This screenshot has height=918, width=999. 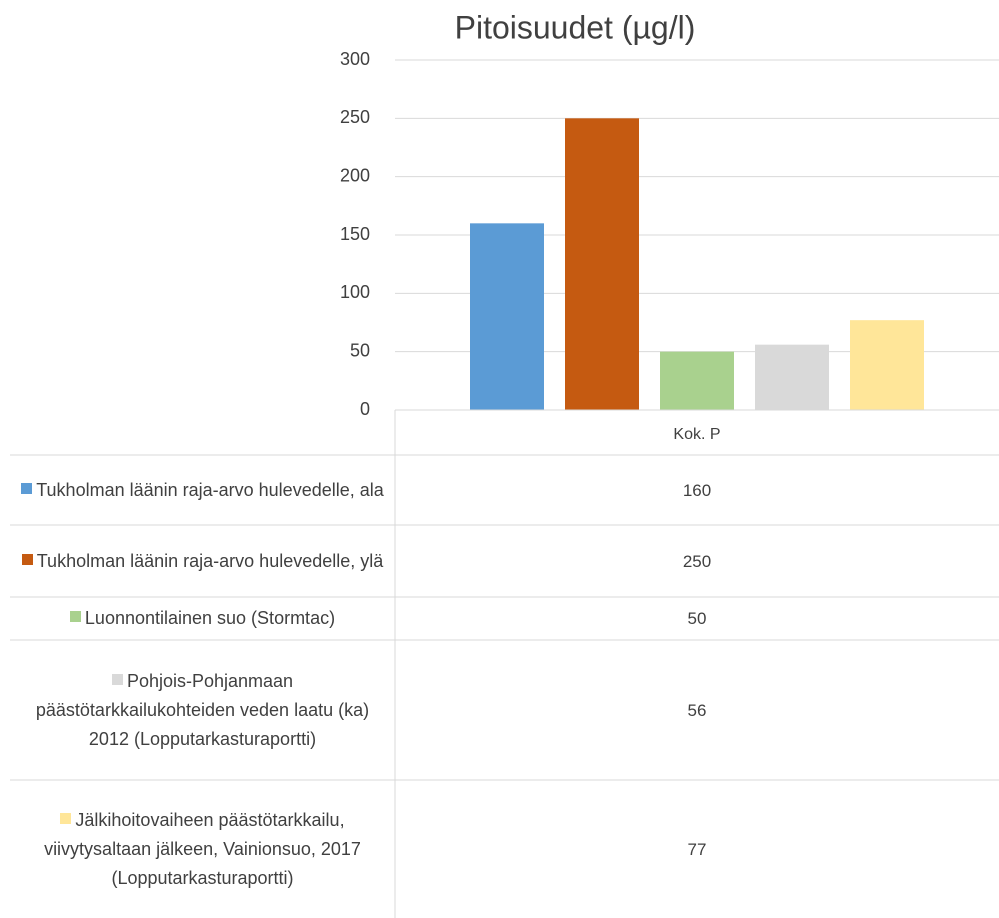 I want to click on legend-entry: Luonnontilainen suo (Stormtac), so click(x=202, y=618).